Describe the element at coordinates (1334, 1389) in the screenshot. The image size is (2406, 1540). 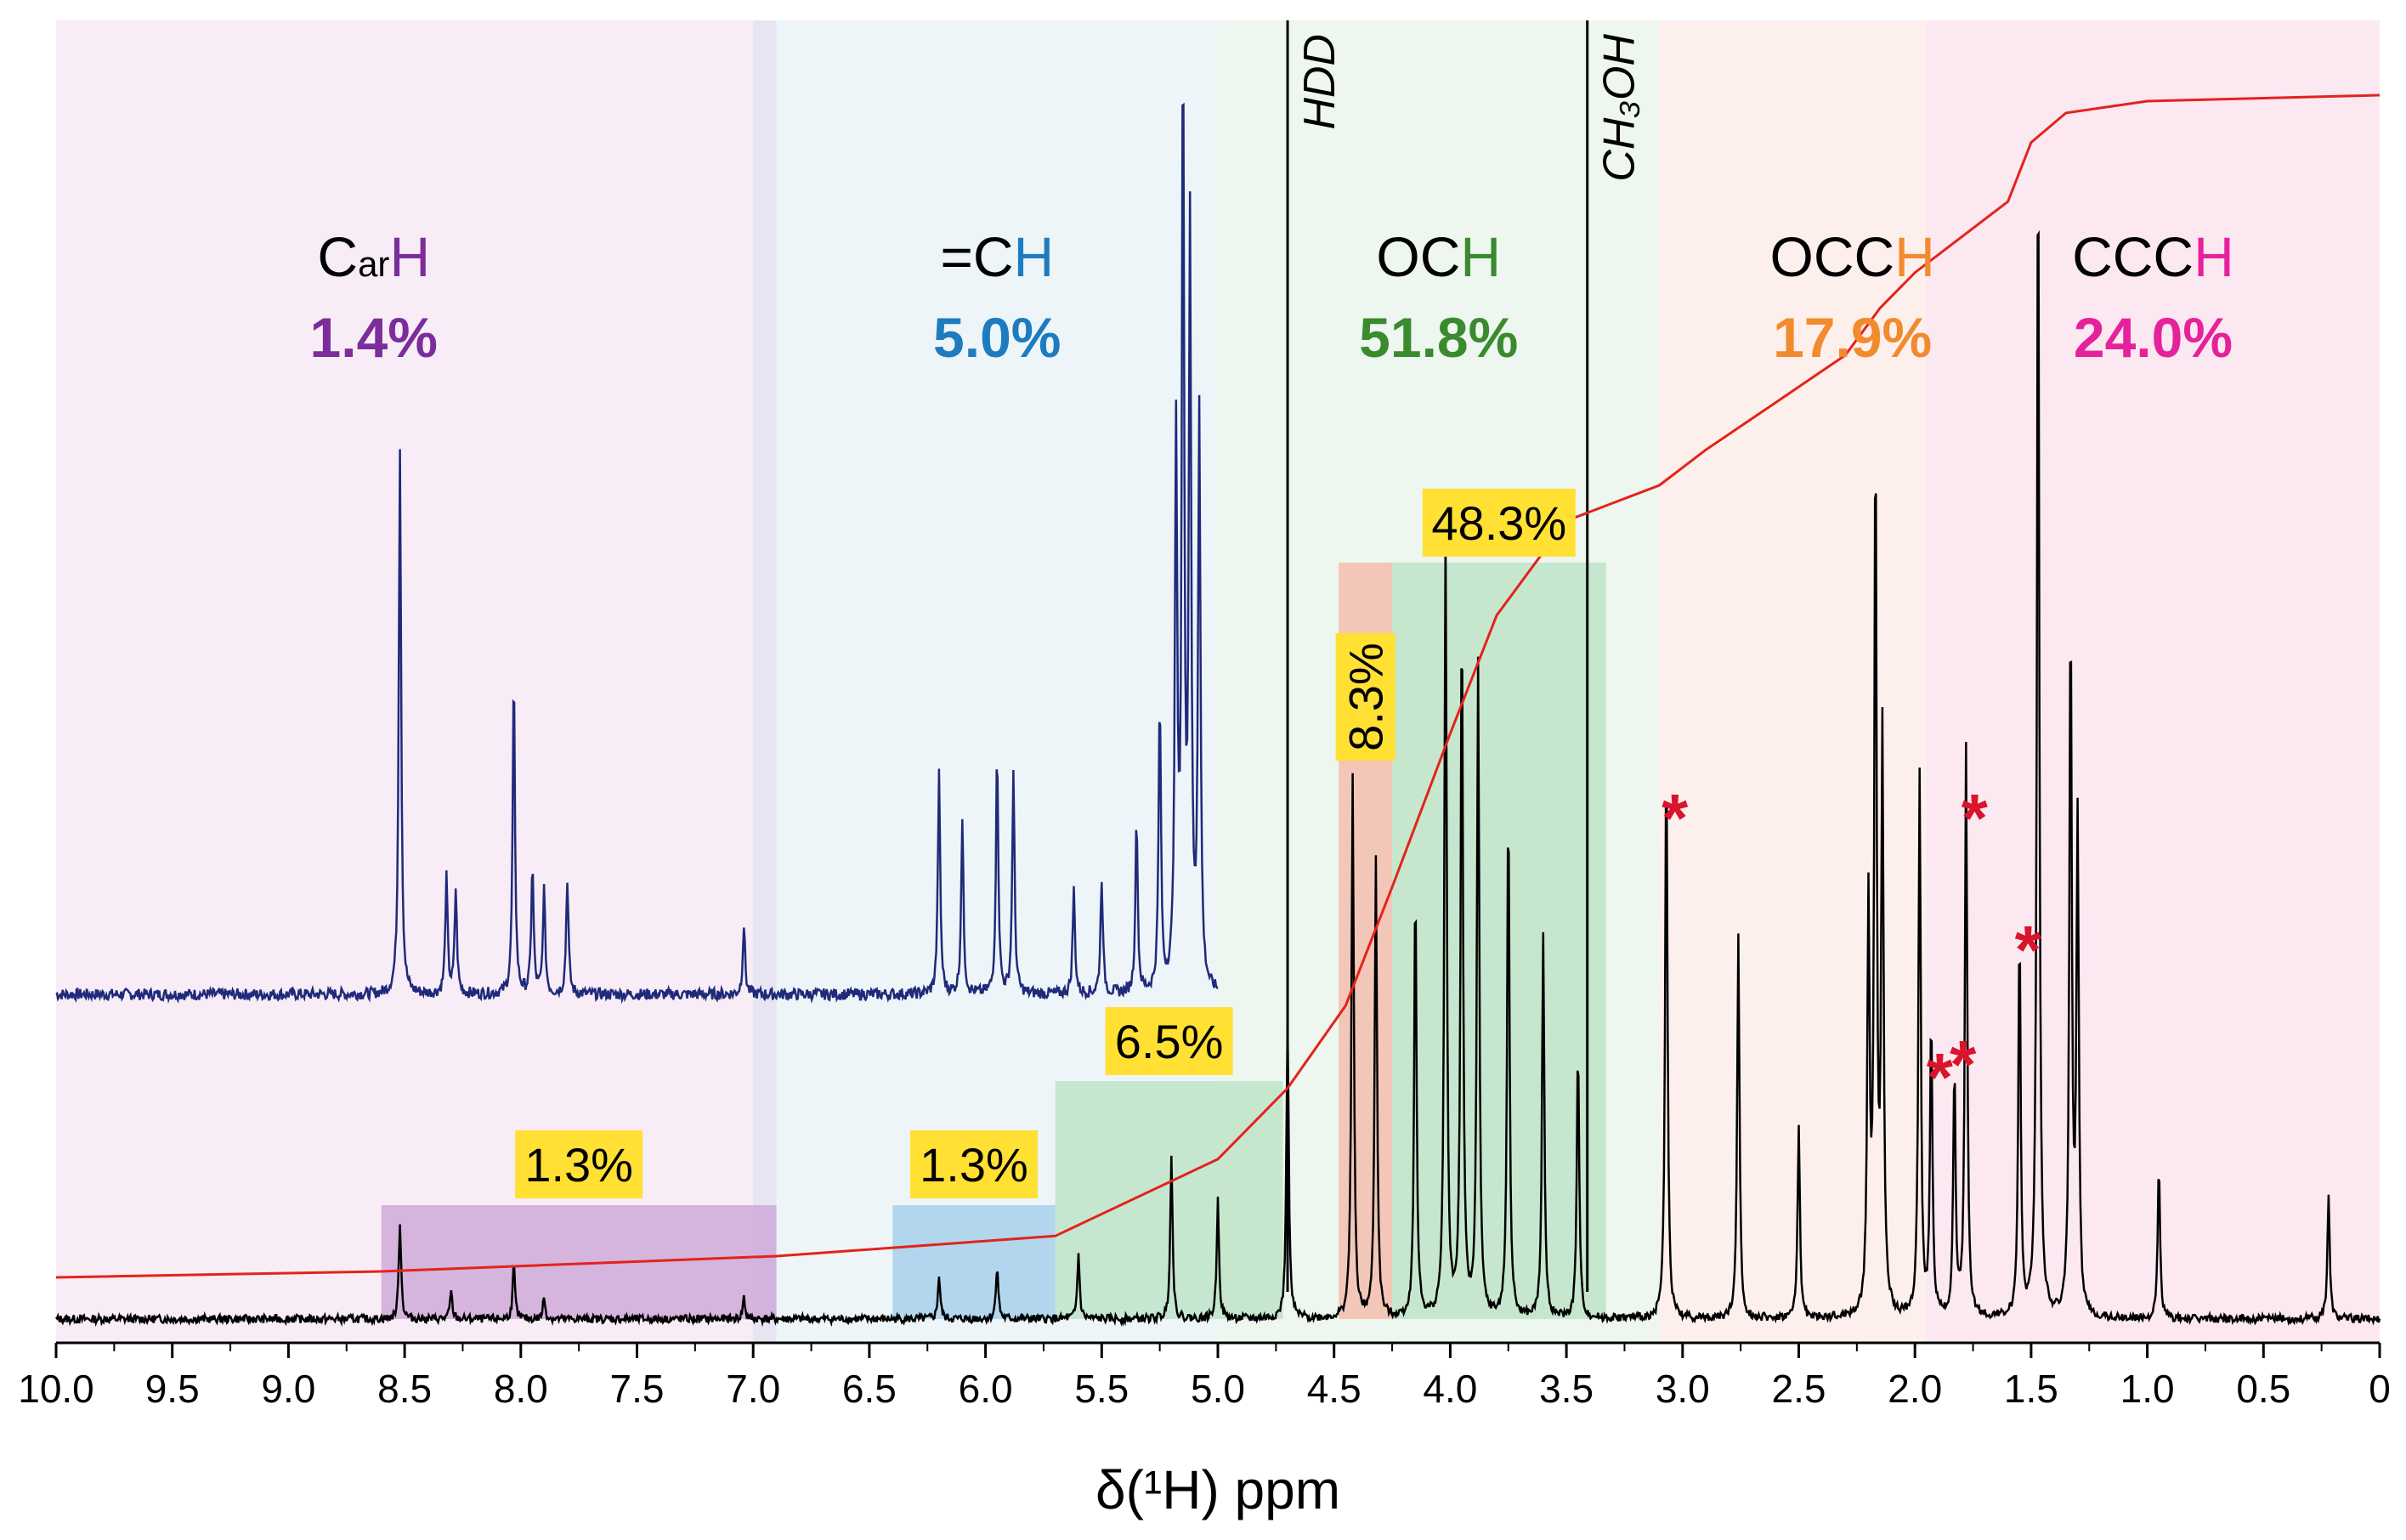
I see `x-tick-label: 4.5` at that location.